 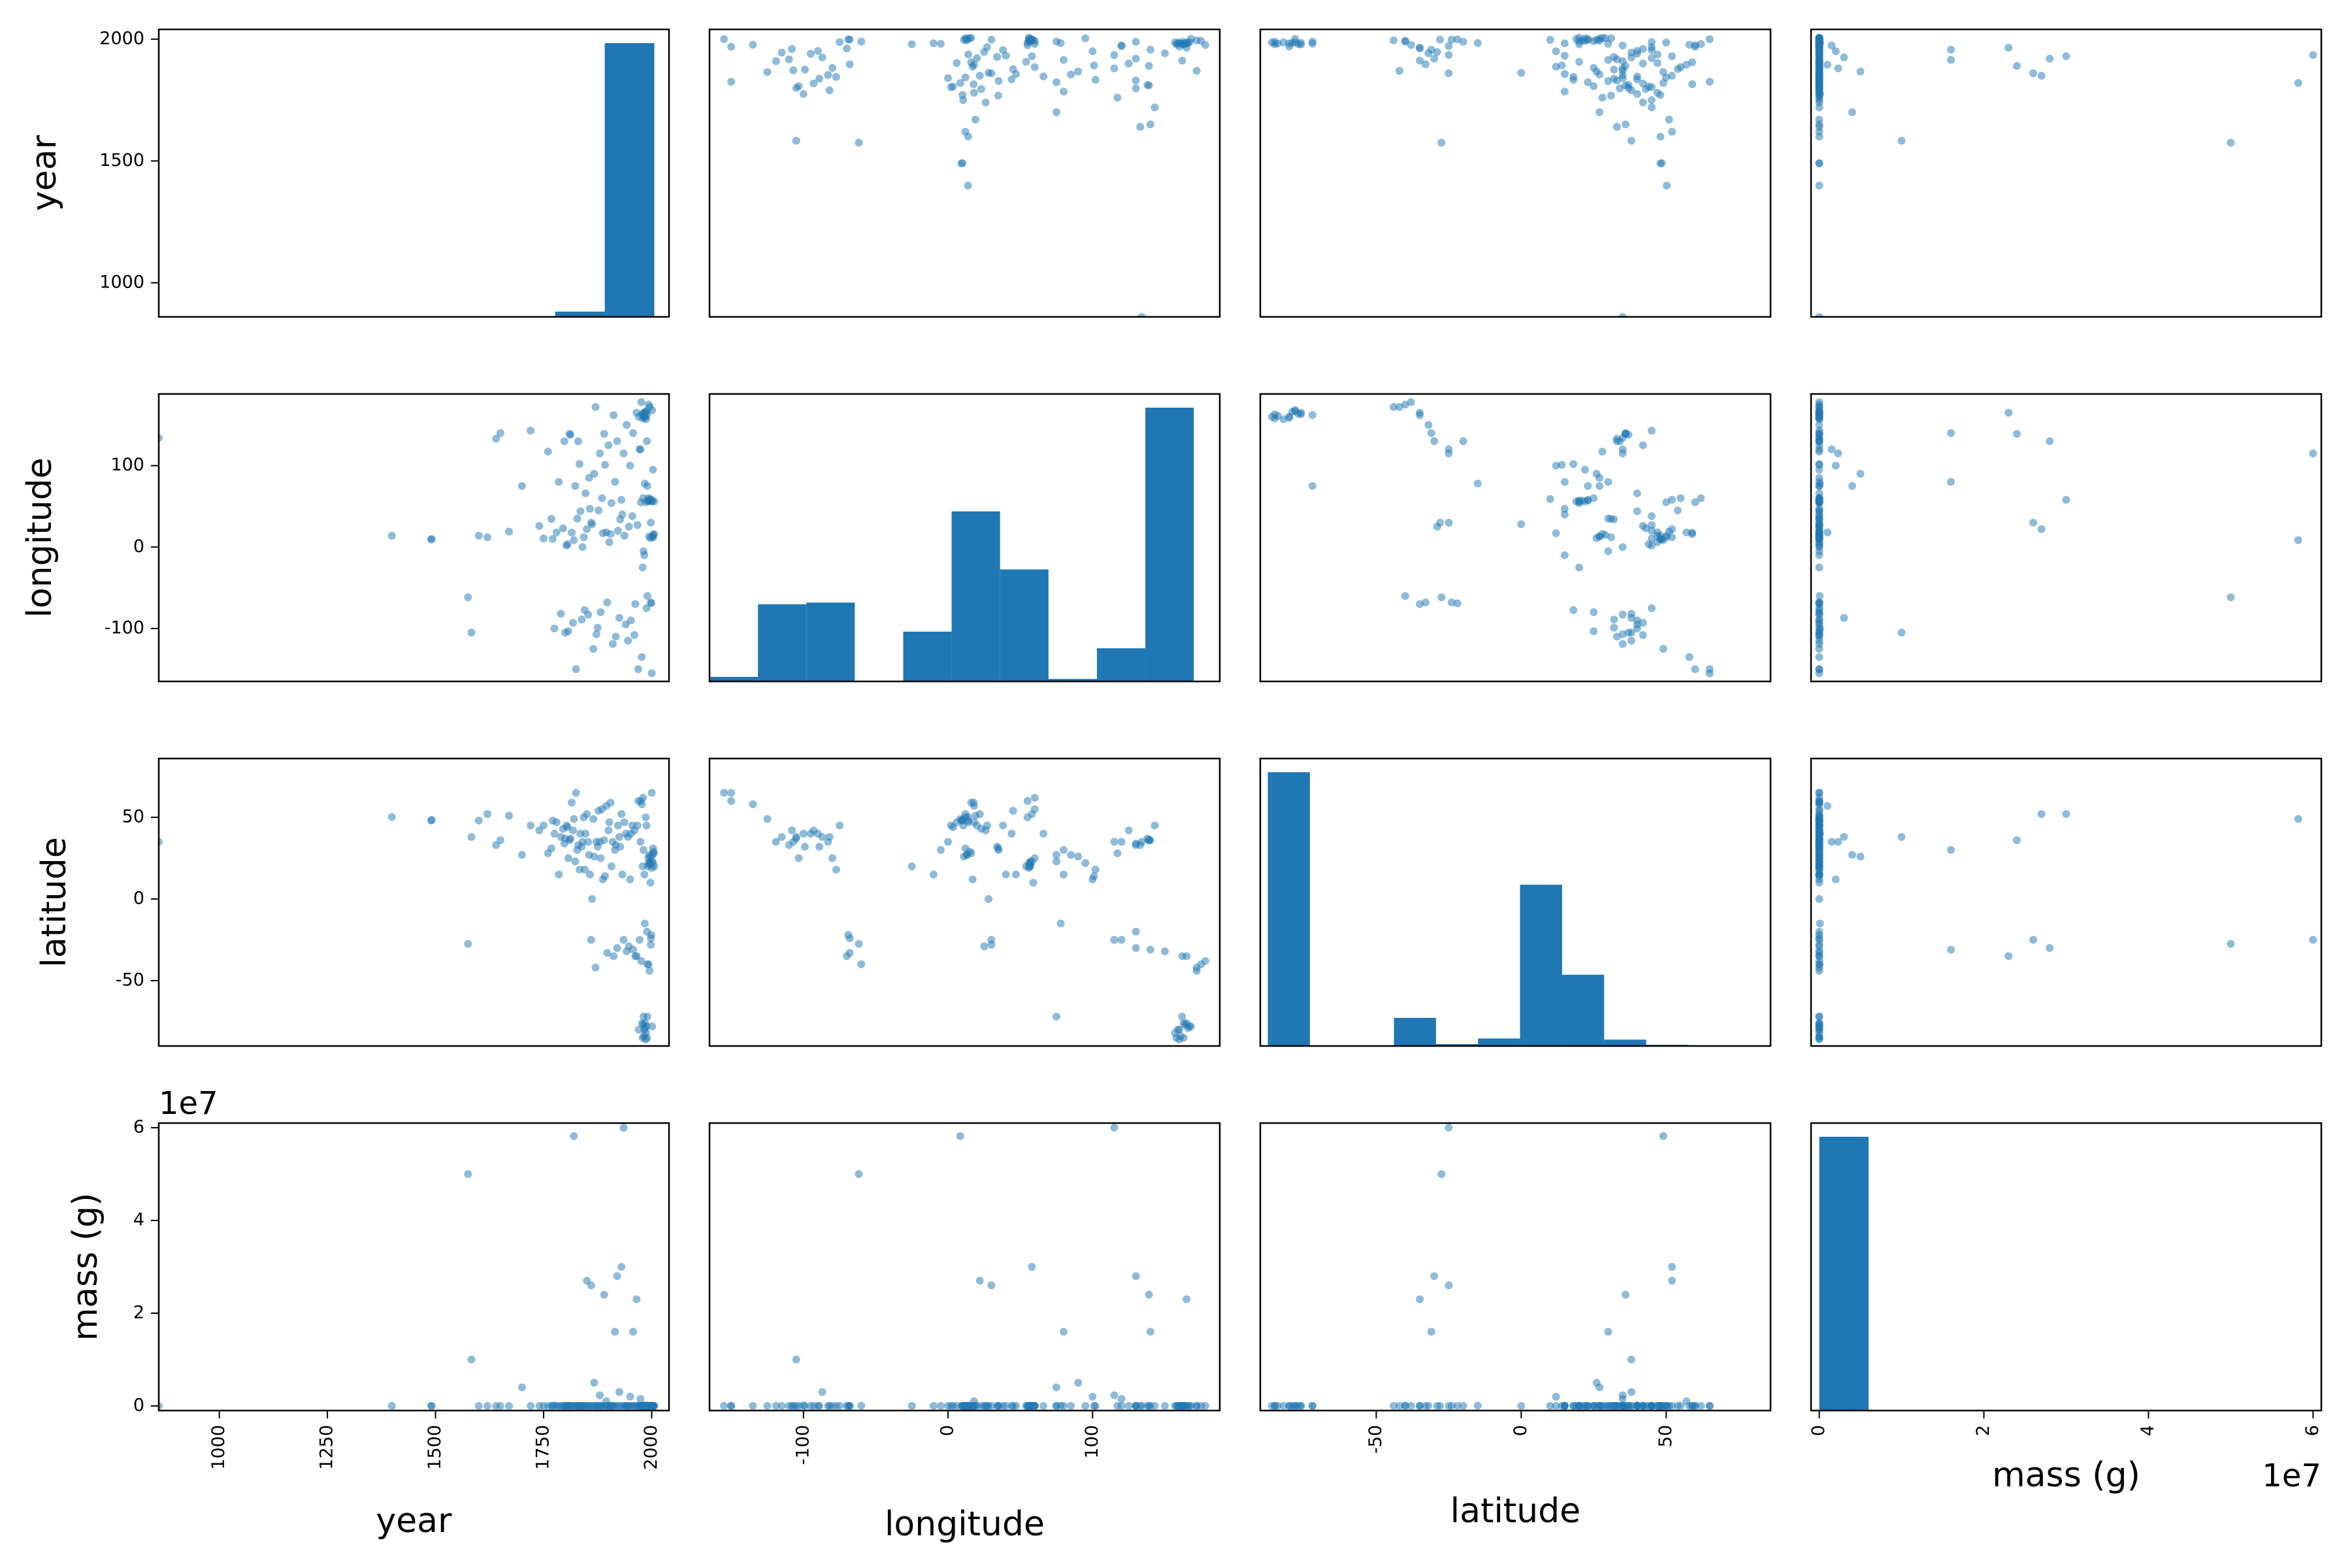 I want to click on panel-frame, so click(x=964, y=538).